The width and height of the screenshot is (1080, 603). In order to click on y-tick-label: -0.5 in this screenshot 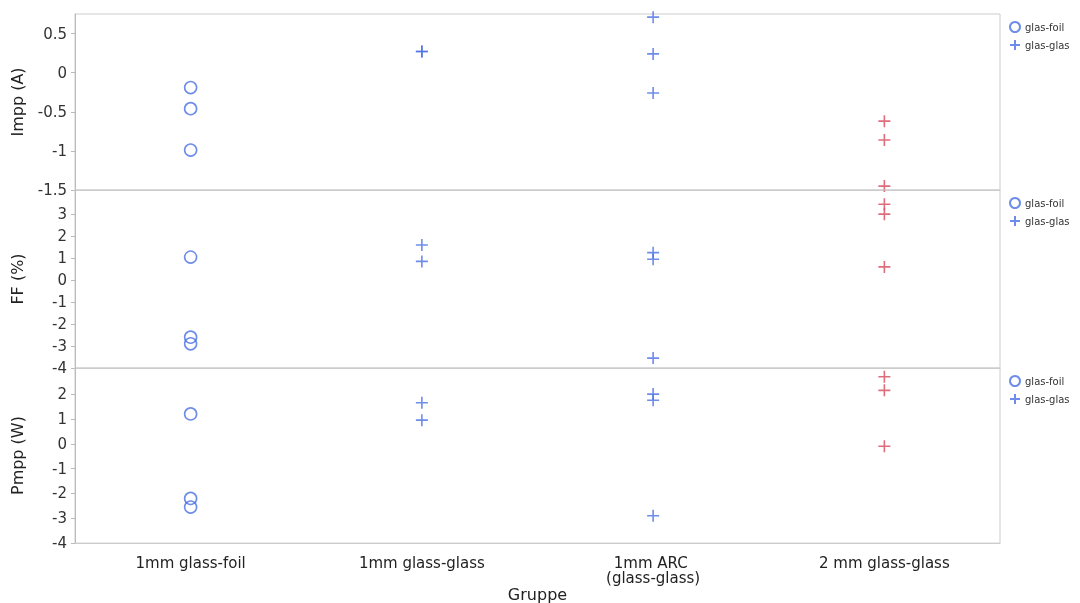, I will do `click(52, 111)`.